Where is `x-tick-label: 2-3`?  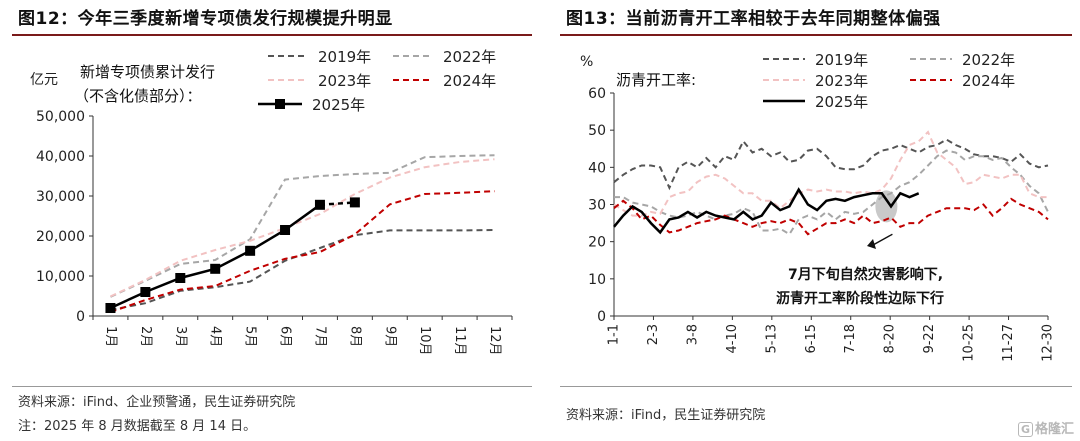
x-tick-label: 2-3 is located at coordinates (653, 334).